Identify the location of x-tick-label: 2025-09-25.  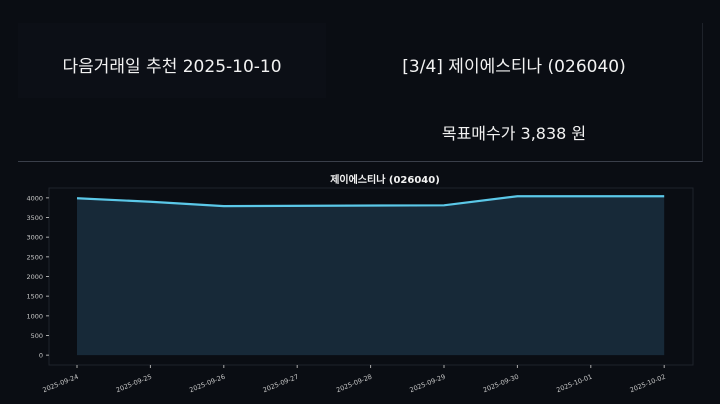
(134, 384).